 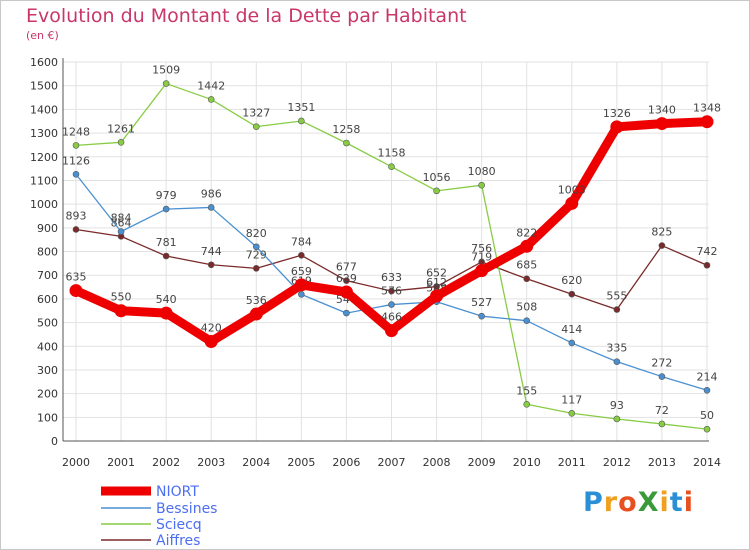 I want to click on y-tick-label: 700, so click(x=47, y=275).